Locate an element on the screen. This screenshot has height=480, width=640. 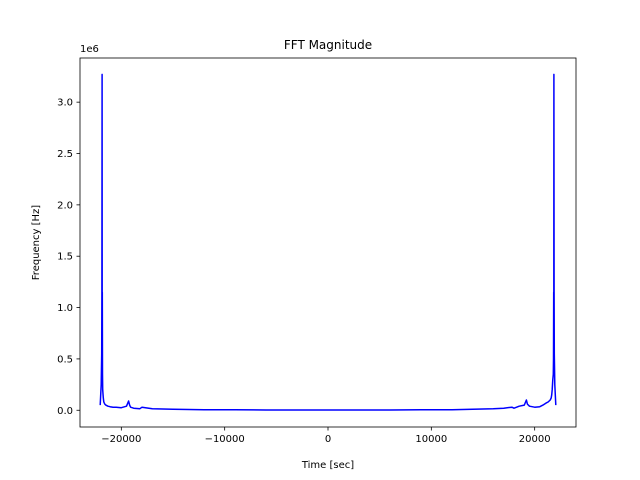
y-tick-label: 0.0 is located at coordinates (65, 411).